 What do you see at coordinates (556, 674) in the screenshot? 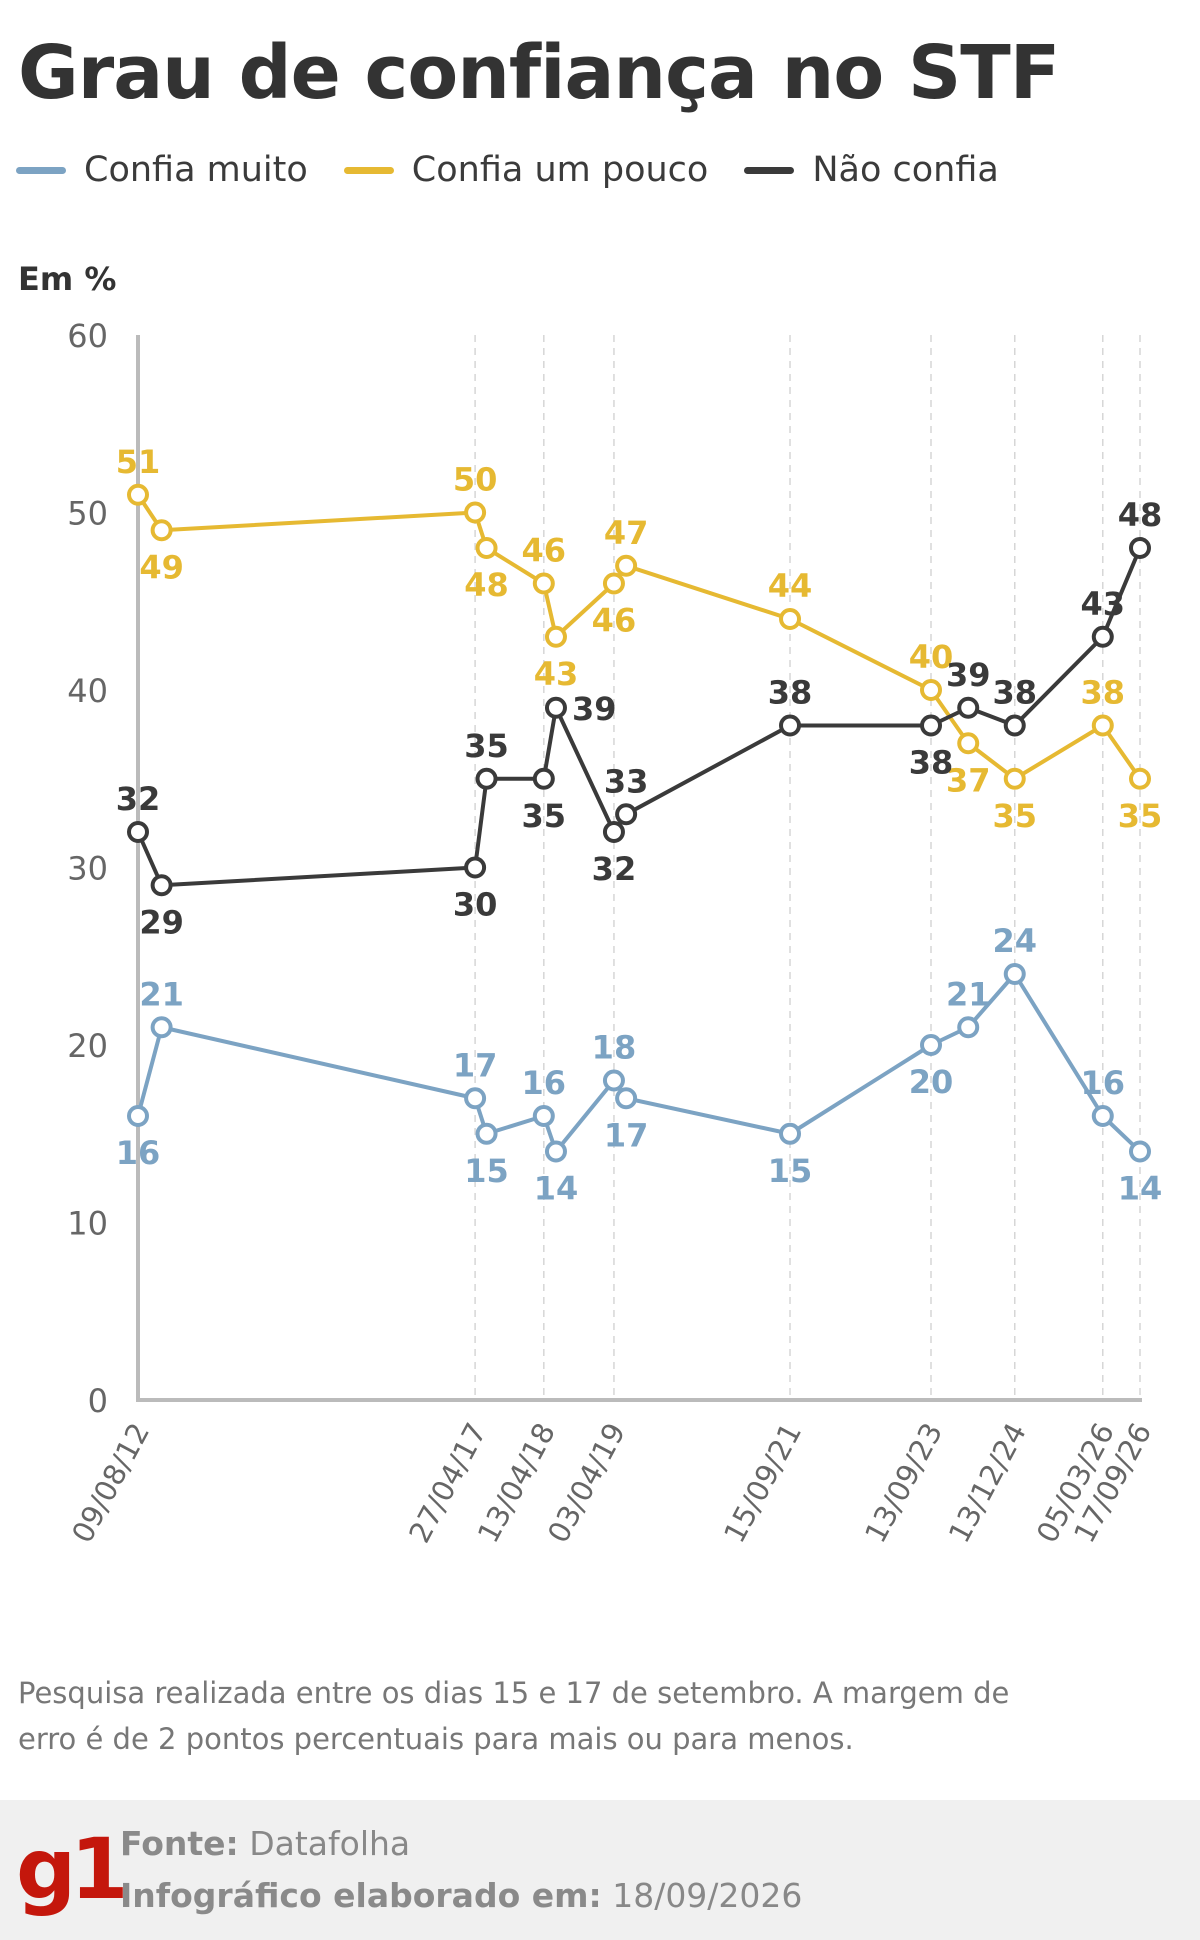
I see `data-label-pouco: 43` at bounding box center [556, 674].